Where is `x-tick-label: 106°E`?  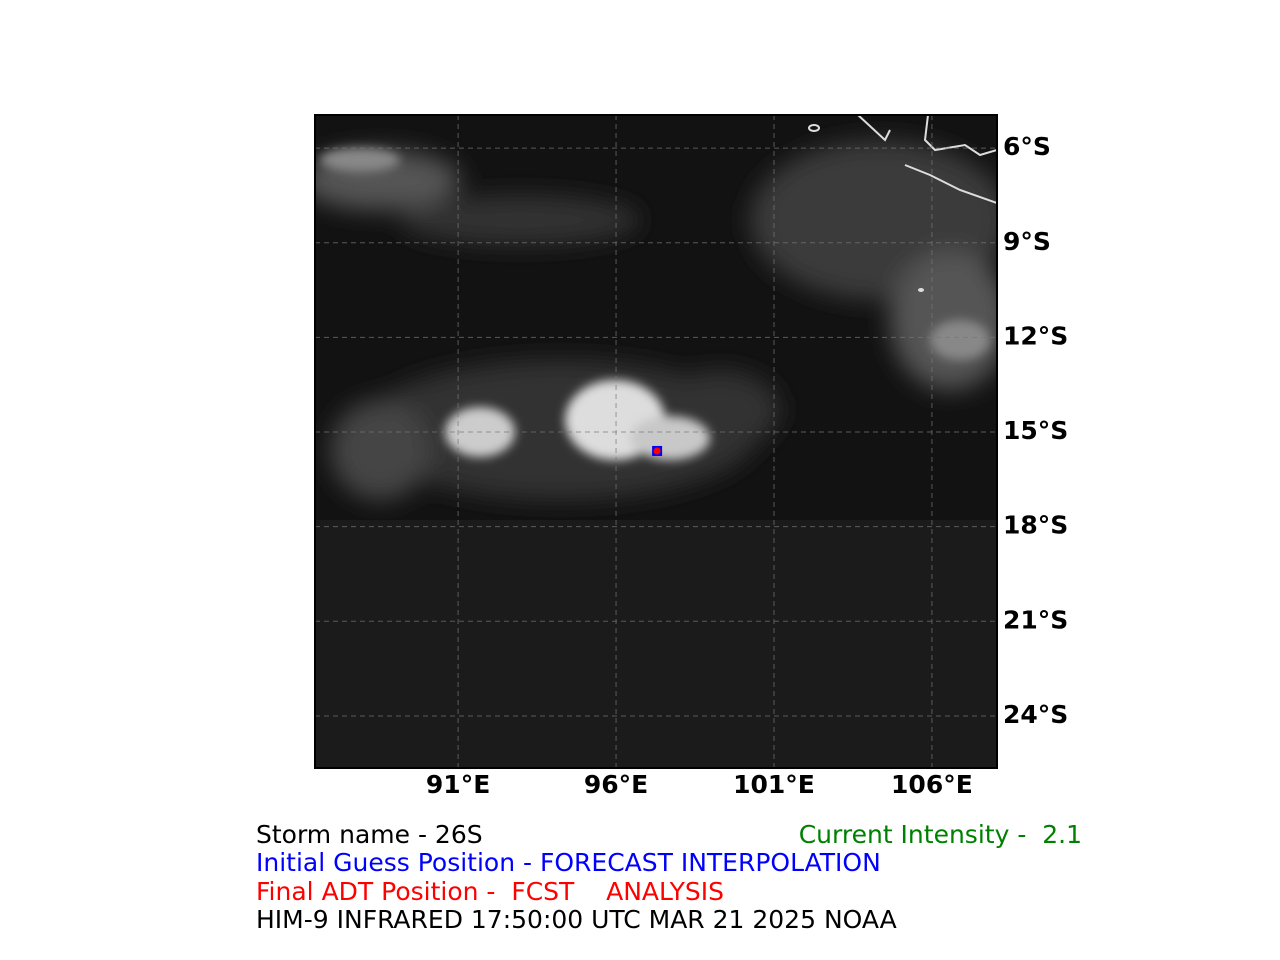 x-tick-label: 106°E is located at coordinates (932, 784).